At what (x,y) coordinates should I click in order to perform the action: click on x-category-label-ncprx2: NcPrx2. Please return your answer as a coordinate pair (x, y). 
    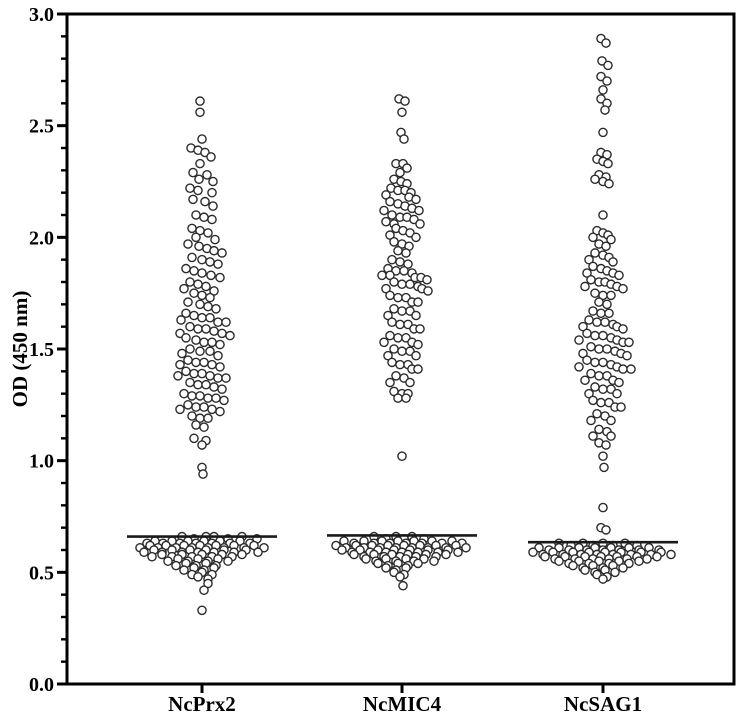
    Looking at the image, I should click on (202, 704).